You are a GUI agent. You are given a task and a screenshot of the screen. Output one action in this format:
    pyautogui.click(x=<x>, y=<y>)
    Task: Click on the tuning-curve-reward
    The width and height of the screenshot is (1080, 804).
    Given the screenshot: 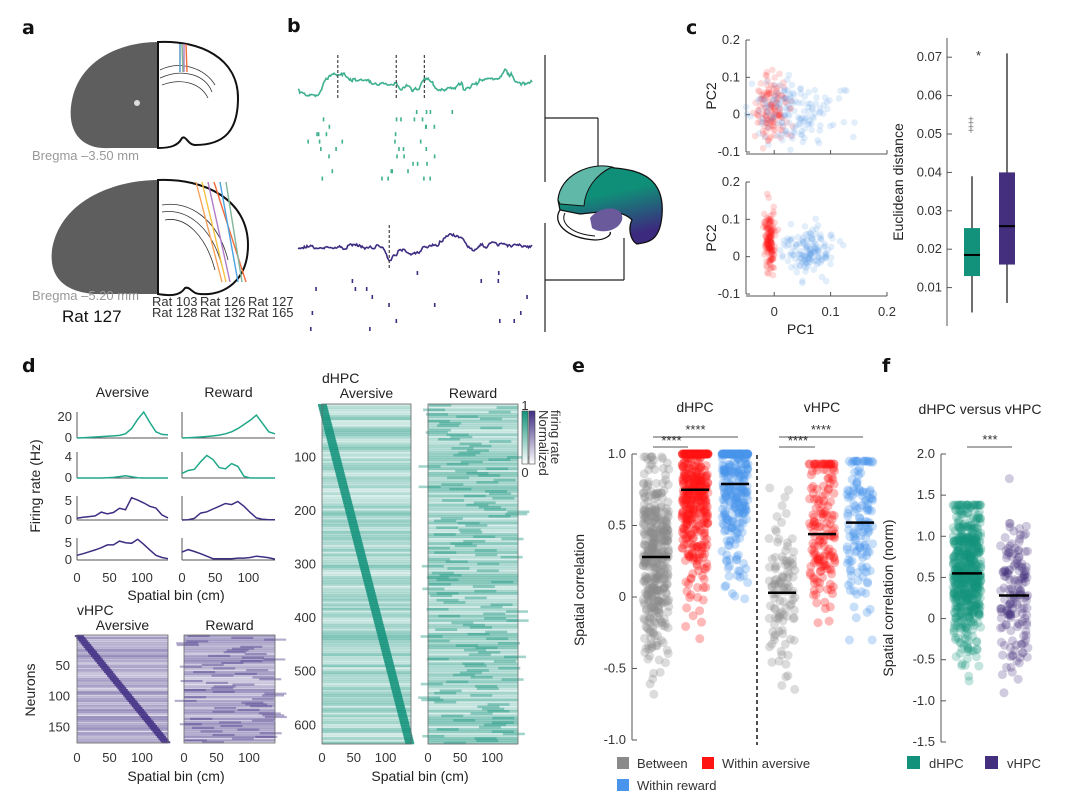 What is the action you would take?
    pyautogui.click(x=228, y=510)
    